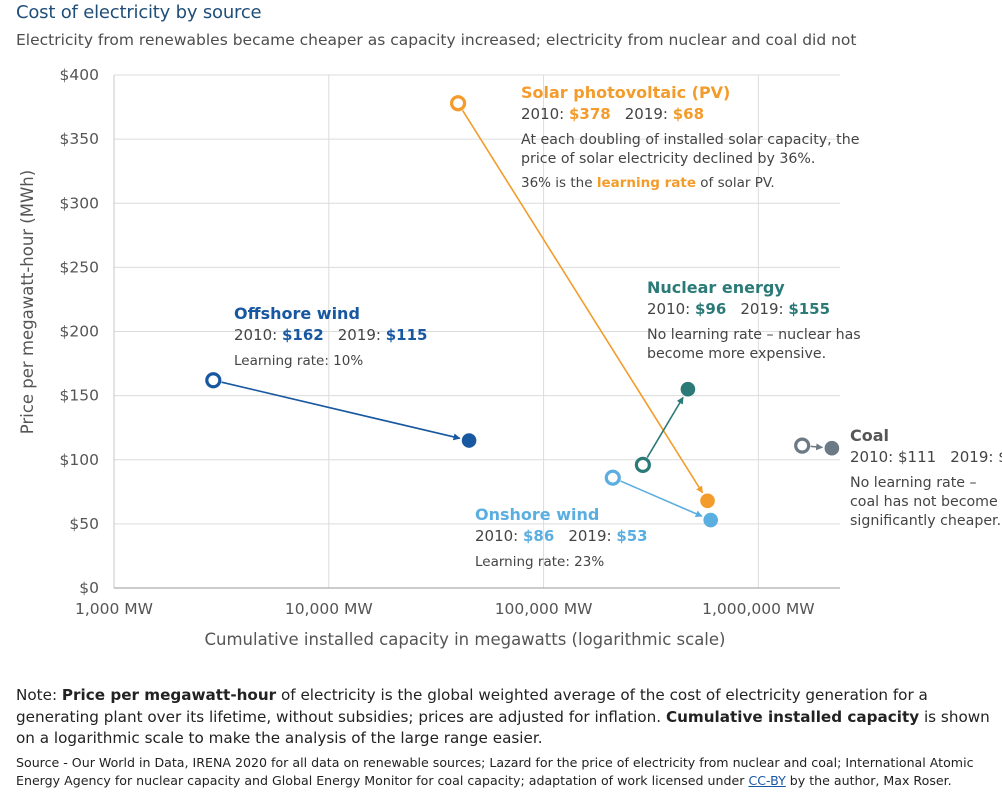  Describe the element at coordinates (738, 309) in the screenshot. I see `series-price-label: 2010: $96 2019: $155` at that location.